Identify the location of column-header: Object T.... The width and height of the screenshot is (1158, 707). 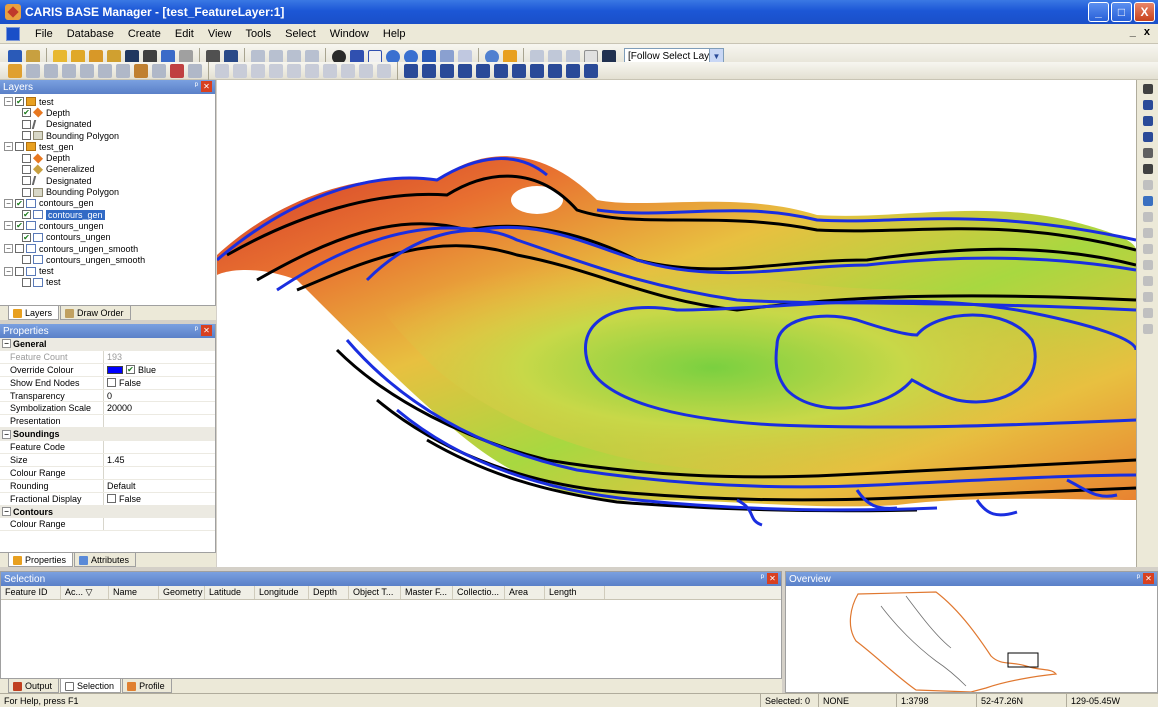
(375, 592).